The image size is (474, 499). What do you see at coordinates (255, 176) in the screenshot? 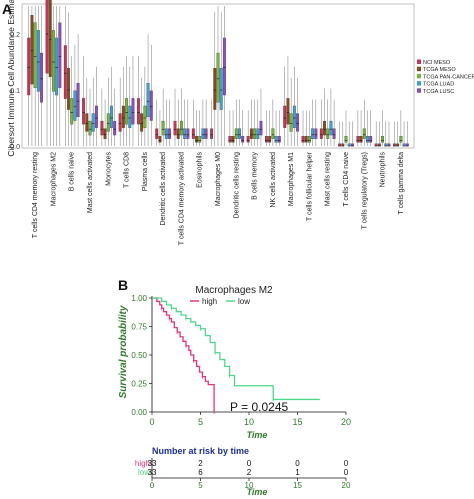
I see `category-label: B cells memory` at bounding box center [255, 176].